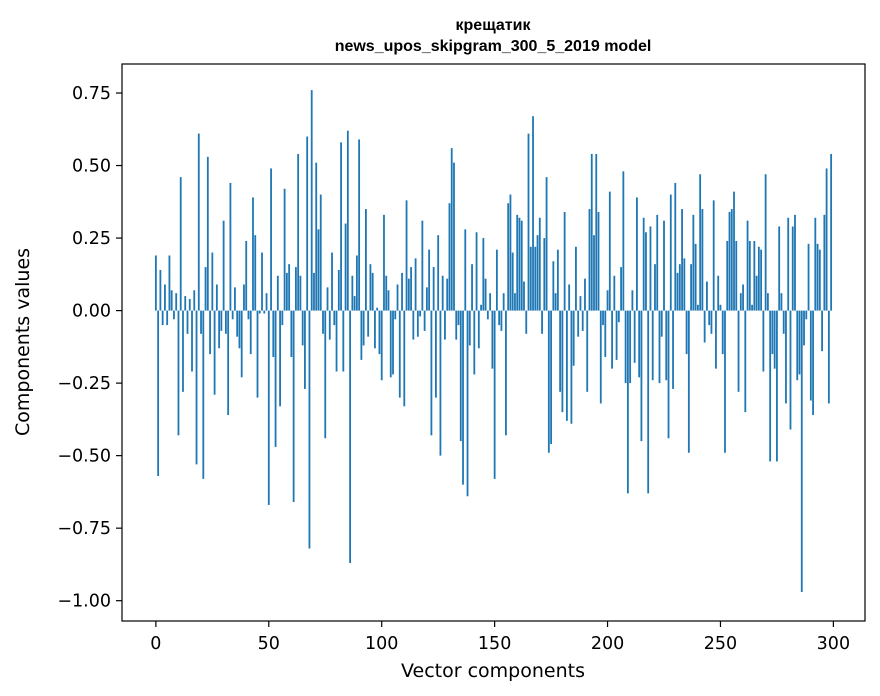 The height and width of the screenshot is (696, 880). Describe the element at coordinates (84, 602) in the screenshot. I see `y-tick-label: −1.00` at that location.